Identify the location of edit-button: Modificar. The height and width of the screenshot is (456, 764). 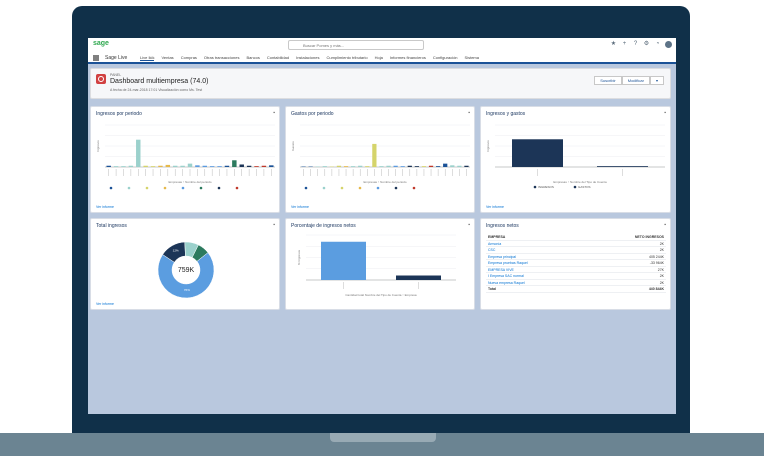
(635, 80).